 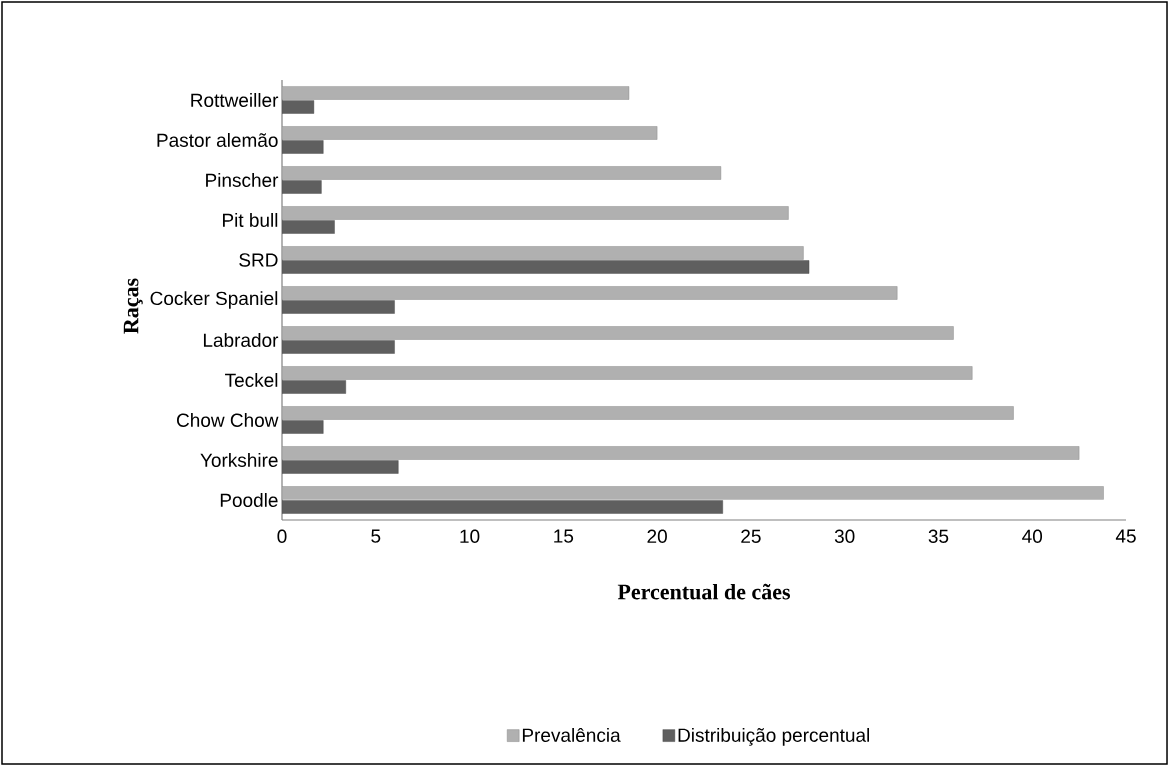 What do you see at coordinates (251, 380) in the screenshot?
I see `y-tick-label: Teckel` at bounding box center [251, 380].